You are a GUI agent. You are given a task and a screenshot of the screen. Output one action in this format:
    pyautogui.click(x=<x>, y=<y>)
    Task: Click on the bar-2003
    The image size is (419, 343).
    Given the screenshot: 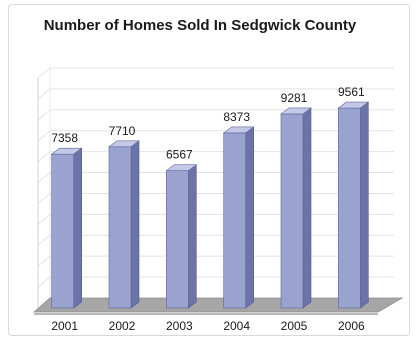 What is the action you would take?
    pyautogui.click(x=177, y=239)
    